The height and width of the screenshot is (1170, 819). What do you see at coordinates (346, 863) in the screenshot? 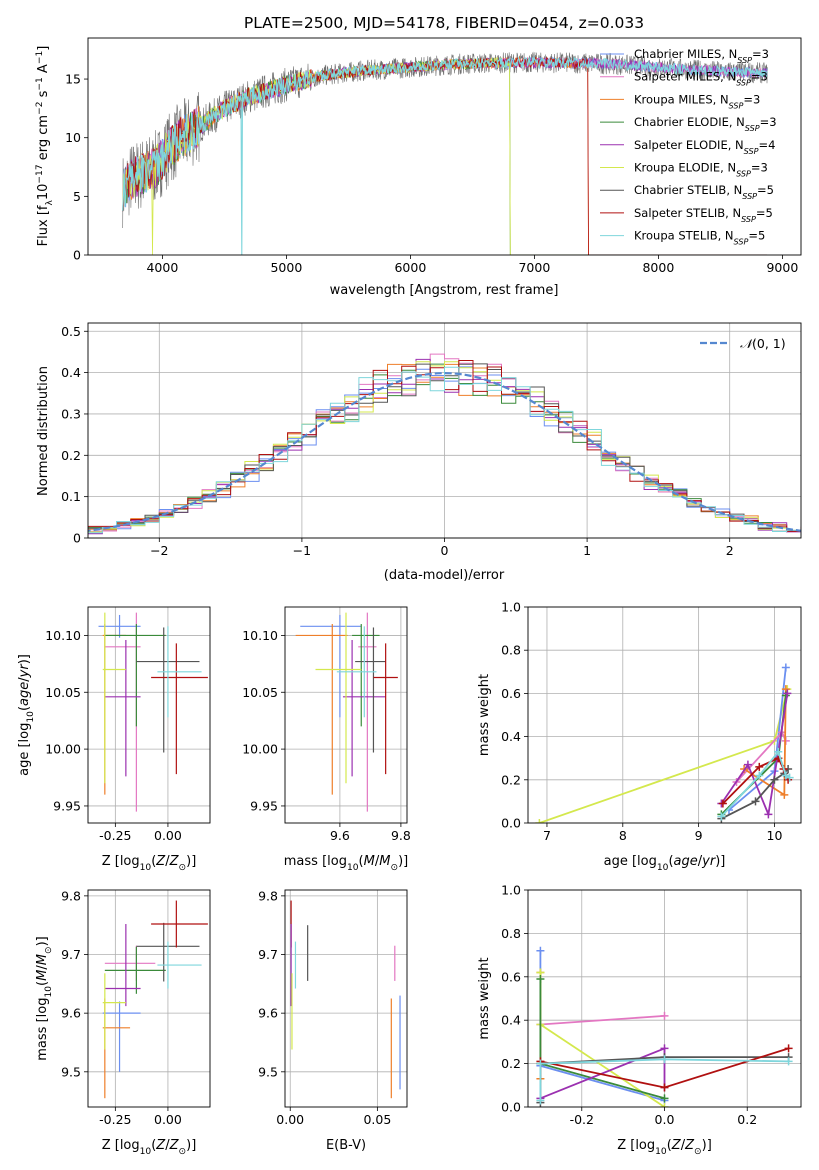
I see `x-axis-label: mass [log10(M/M⊙)]` at bounding box center [346, 863].